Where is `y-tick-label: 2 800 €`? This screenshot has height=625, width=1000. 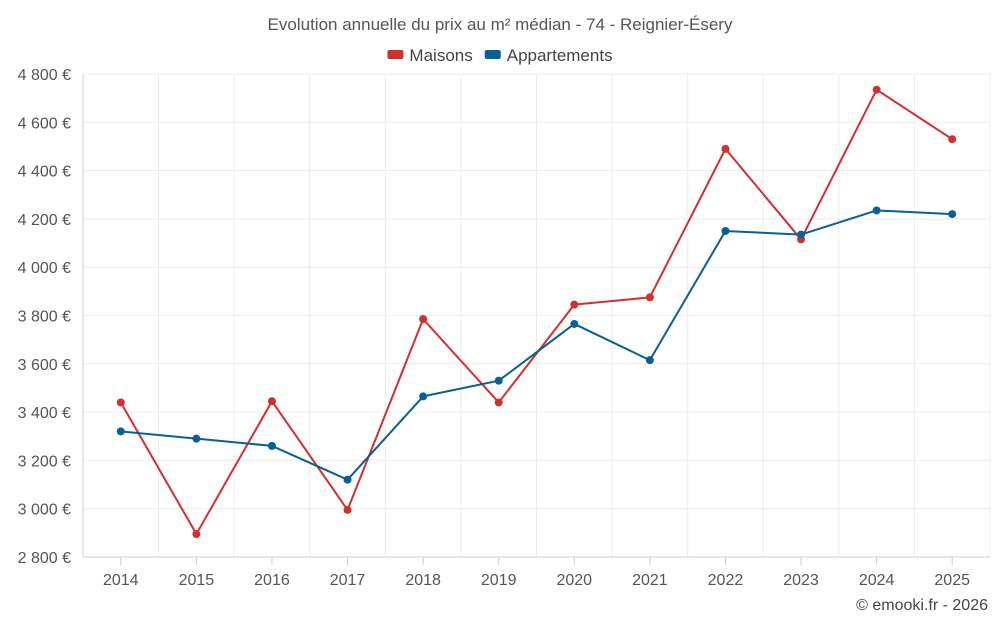 y-tick-label: 2 800 € is located at coordinates (44, 558).